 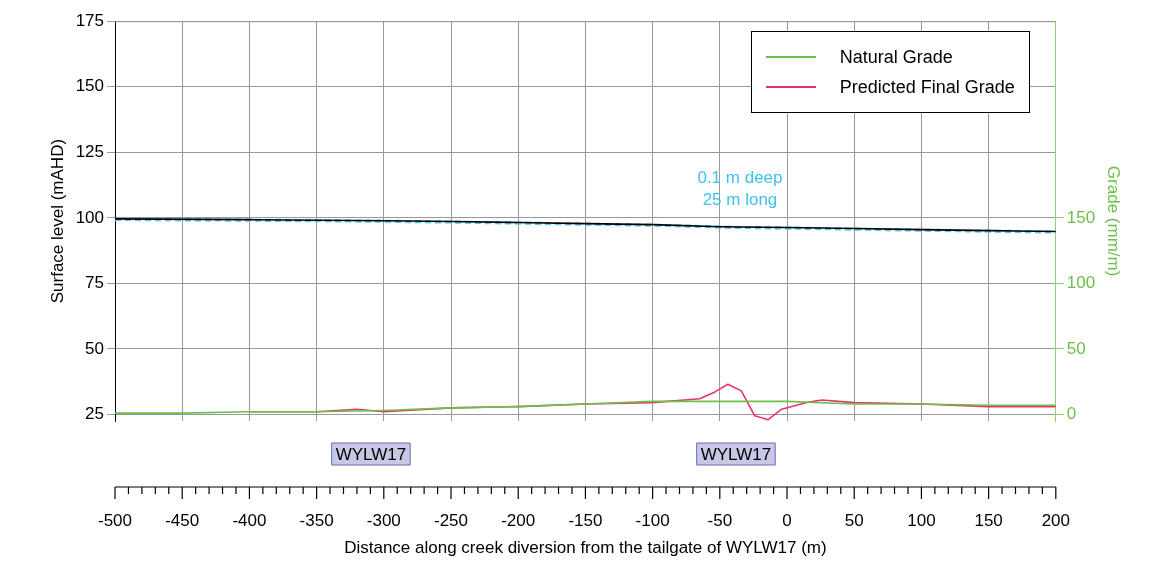 I want to click on y2-tick-label: 150, so click(x=1081, y=217).